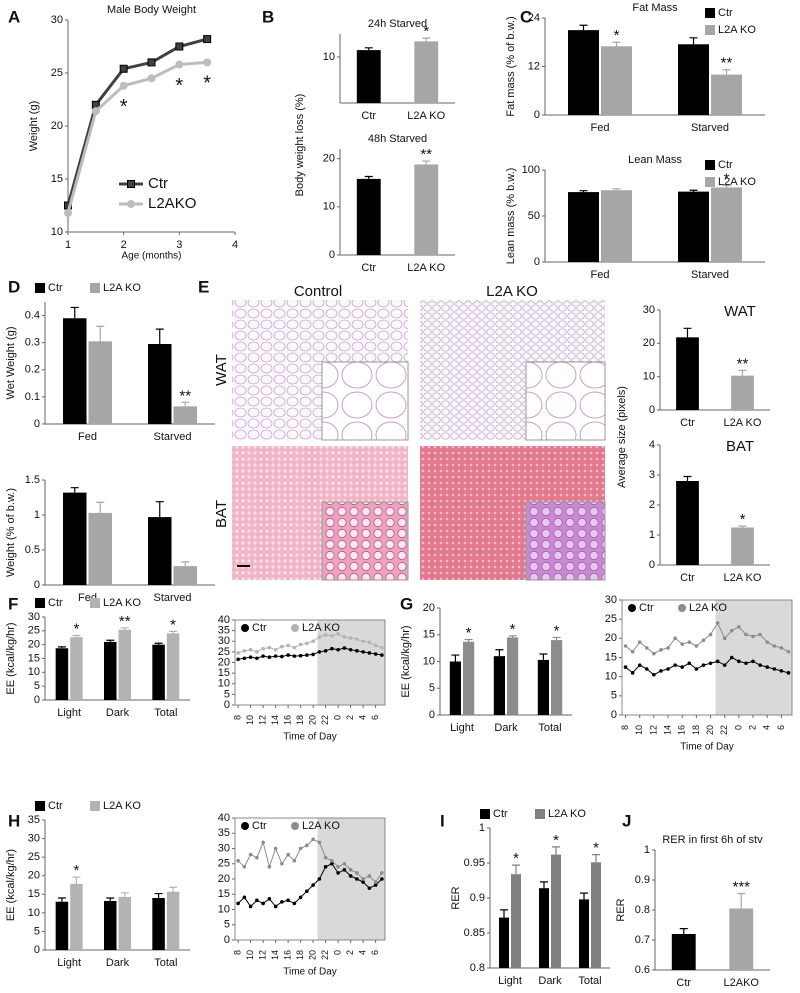 Image resolution: width=800 pixels, height=993 pixels. I want to click on chart-title: 24h Starved, so click(397, 24).